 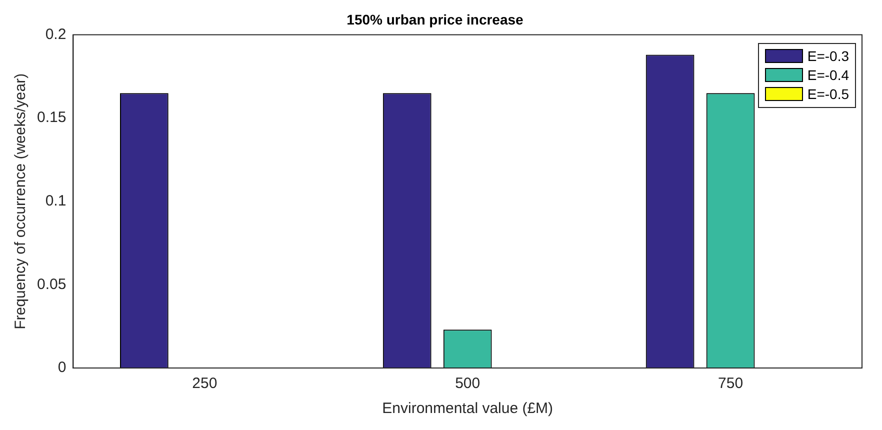 What do you see at coordinates (62, 367) in the screenshot?
I see `y-tick-label: 0` at bounding box center [62, 367].